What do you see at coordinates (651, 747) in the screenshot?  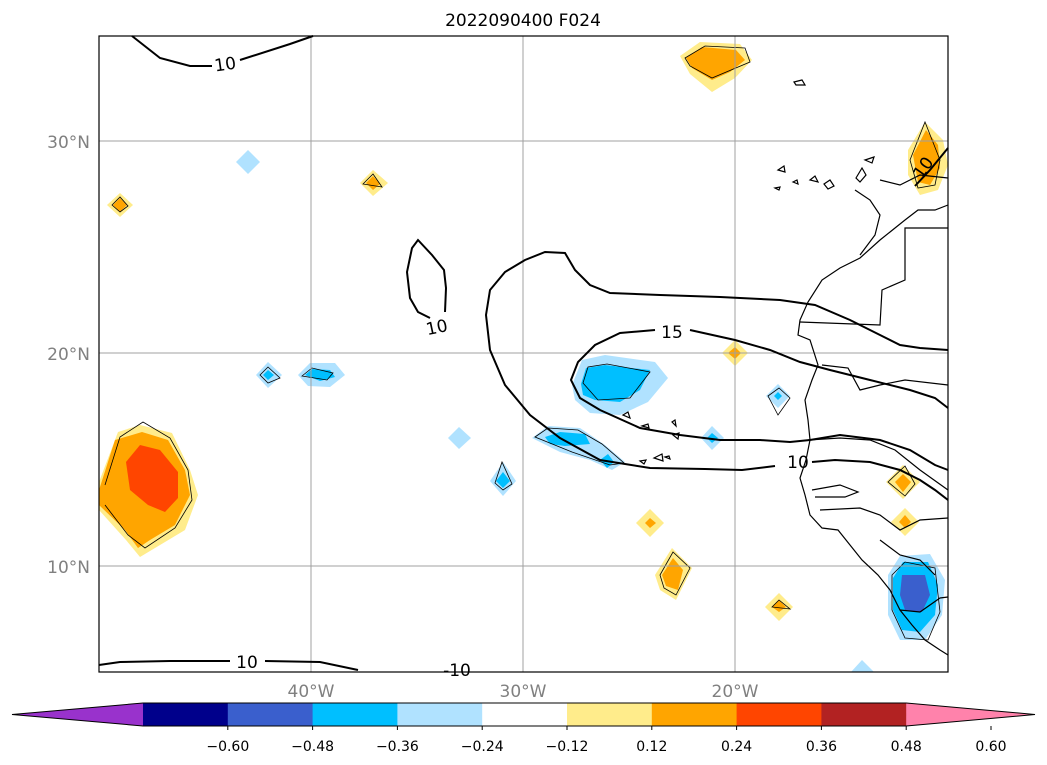 I see `colorbar-tick-label: 0.12` at bounding box center [651, 747].